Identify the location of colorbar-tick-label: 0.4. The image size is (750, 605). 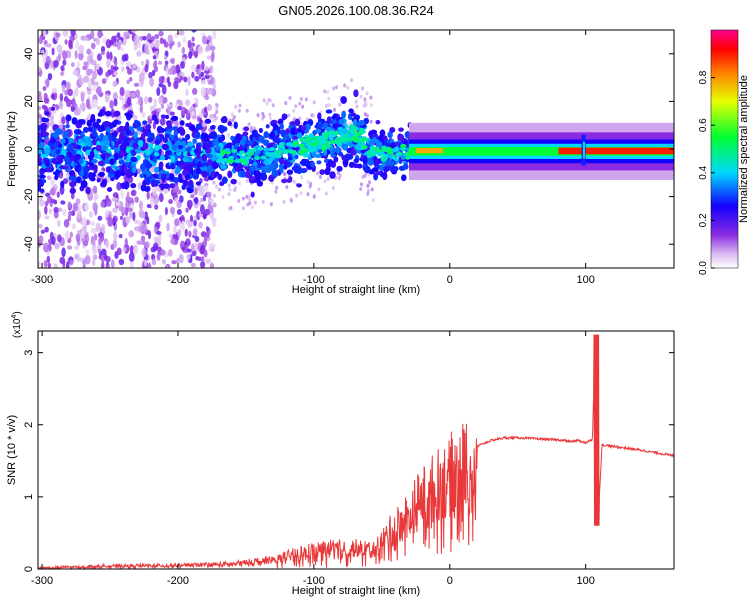
(703, 172).